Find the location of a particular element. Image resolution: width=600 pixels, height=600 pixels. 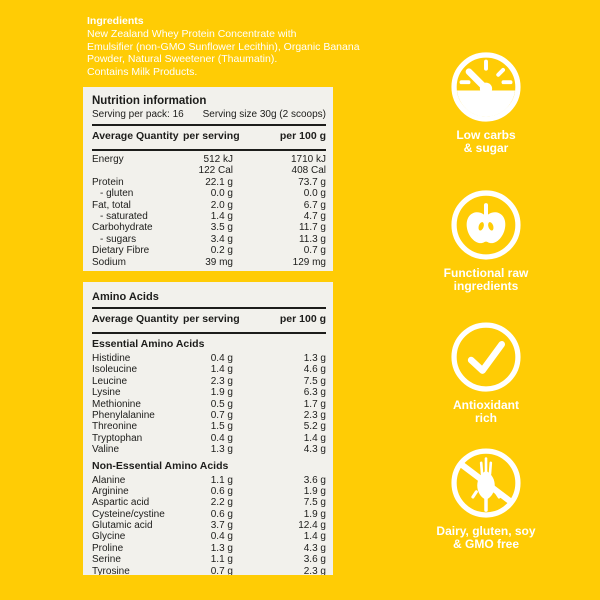

row-per-100g-value: 11.3 g is located at coordinates (312, 239).